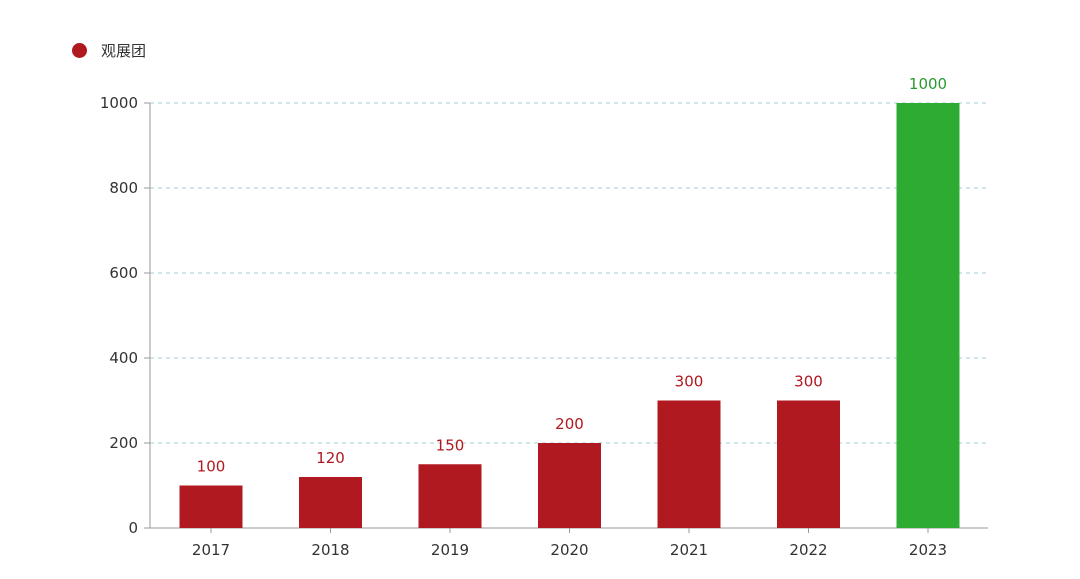 This screenshot has height=579, width=1080. What do you see at coordinates (450, 445) in the screenshot?
I see `data-label: 150` at bounding box center [450, 445].